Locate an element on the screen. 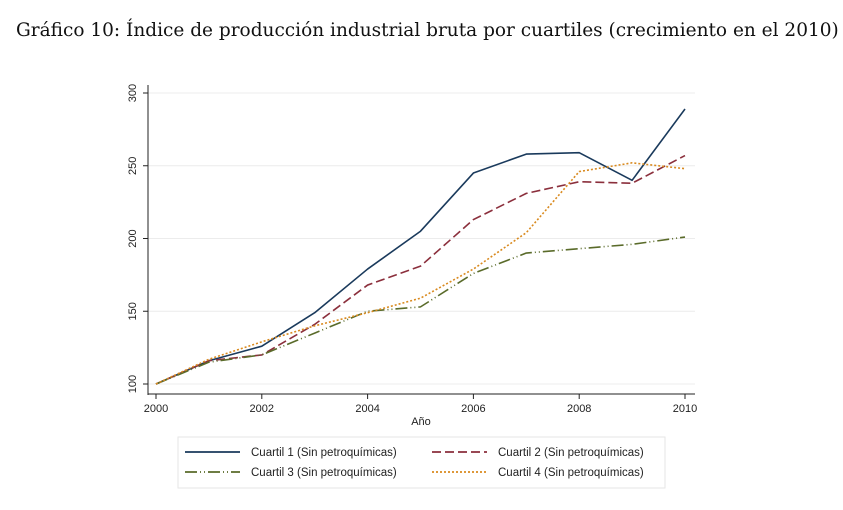 This screenshot has width=843, height=510. legend-box is located at coordinates (421, 462).